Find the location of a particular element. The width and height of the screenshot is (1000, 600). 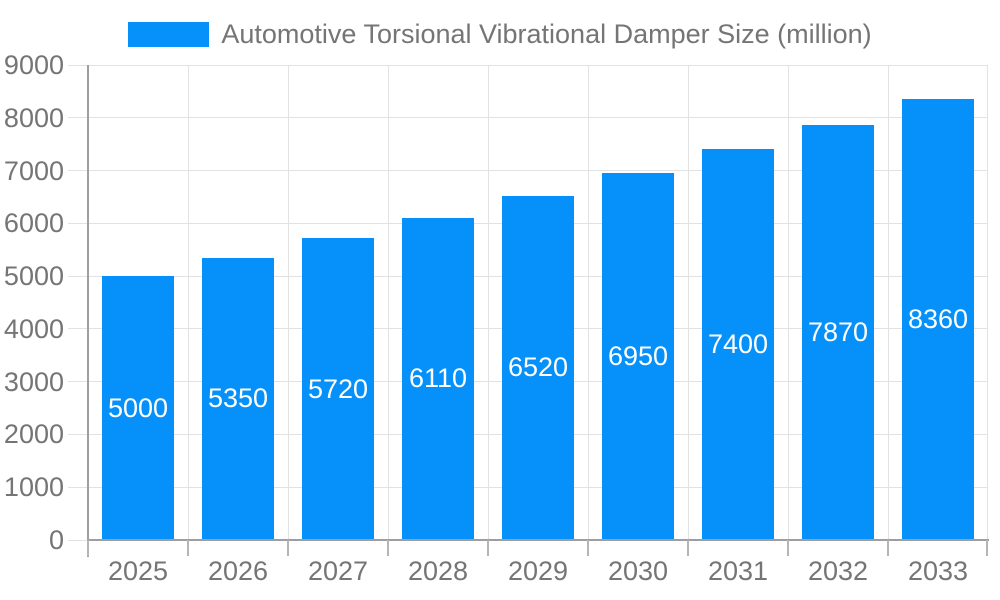

bar-value-label: 6110 is located at coordinates (438, 378).